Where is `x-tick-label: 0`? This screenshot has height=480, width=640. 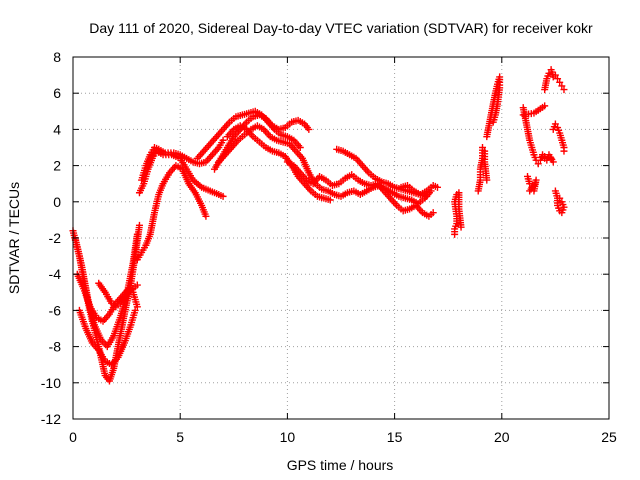
x-tick-label: 0 is located at coordinates (73, 437).